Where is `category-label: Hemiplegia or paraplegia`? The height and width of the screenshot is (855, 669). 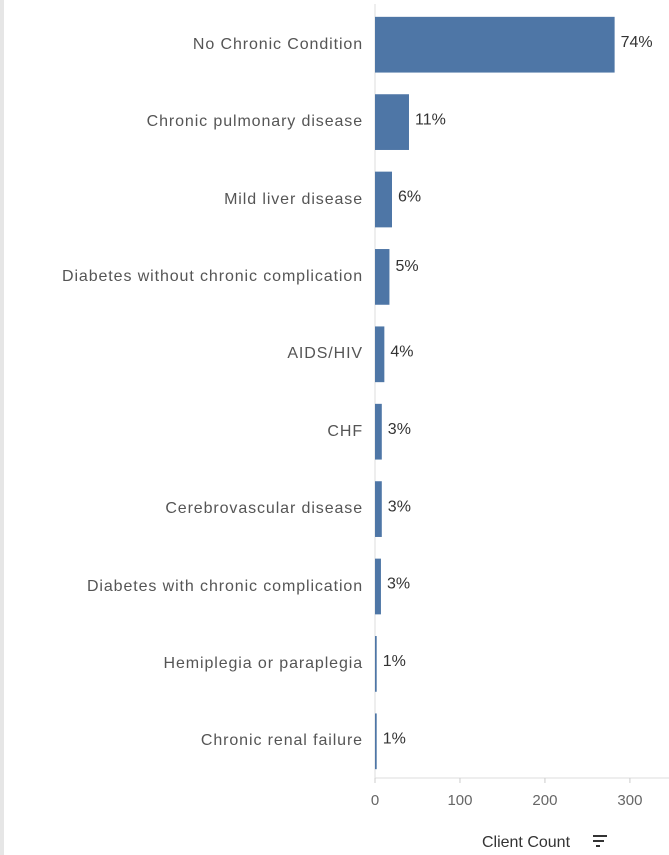
category-label: Hemiplegia or paraplegia is located at coordinates (263, 663).